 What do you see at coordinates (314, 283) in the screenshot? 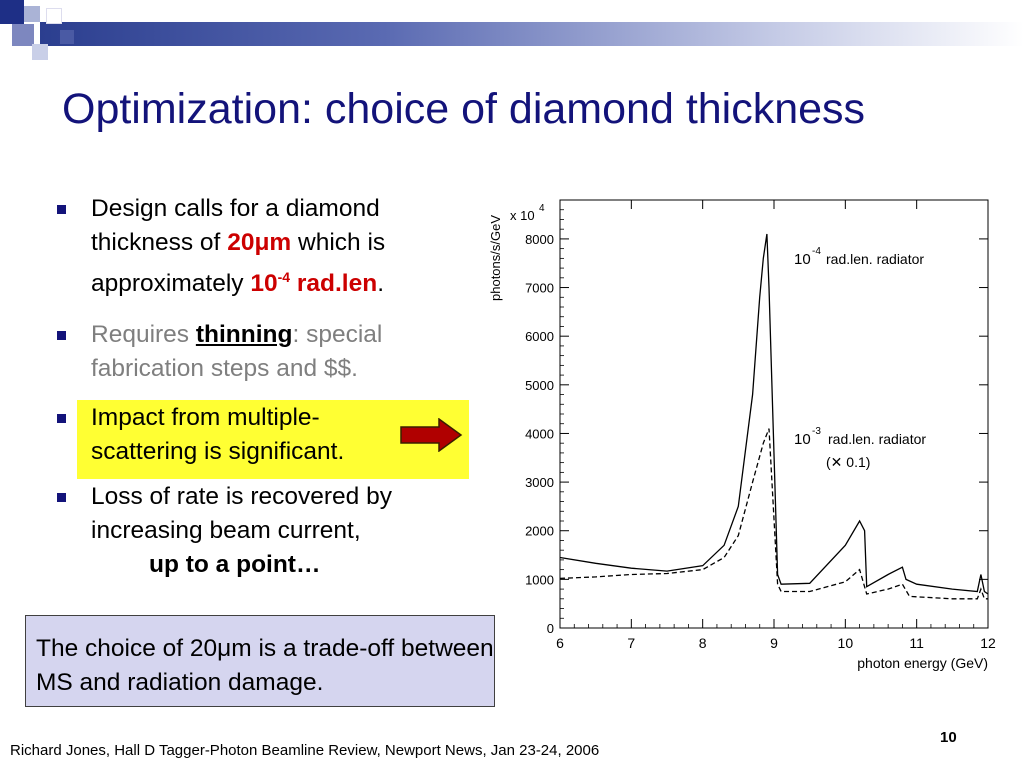
I see `radlen-value: 10-4 rad.len` at bounding box center [314, 283].